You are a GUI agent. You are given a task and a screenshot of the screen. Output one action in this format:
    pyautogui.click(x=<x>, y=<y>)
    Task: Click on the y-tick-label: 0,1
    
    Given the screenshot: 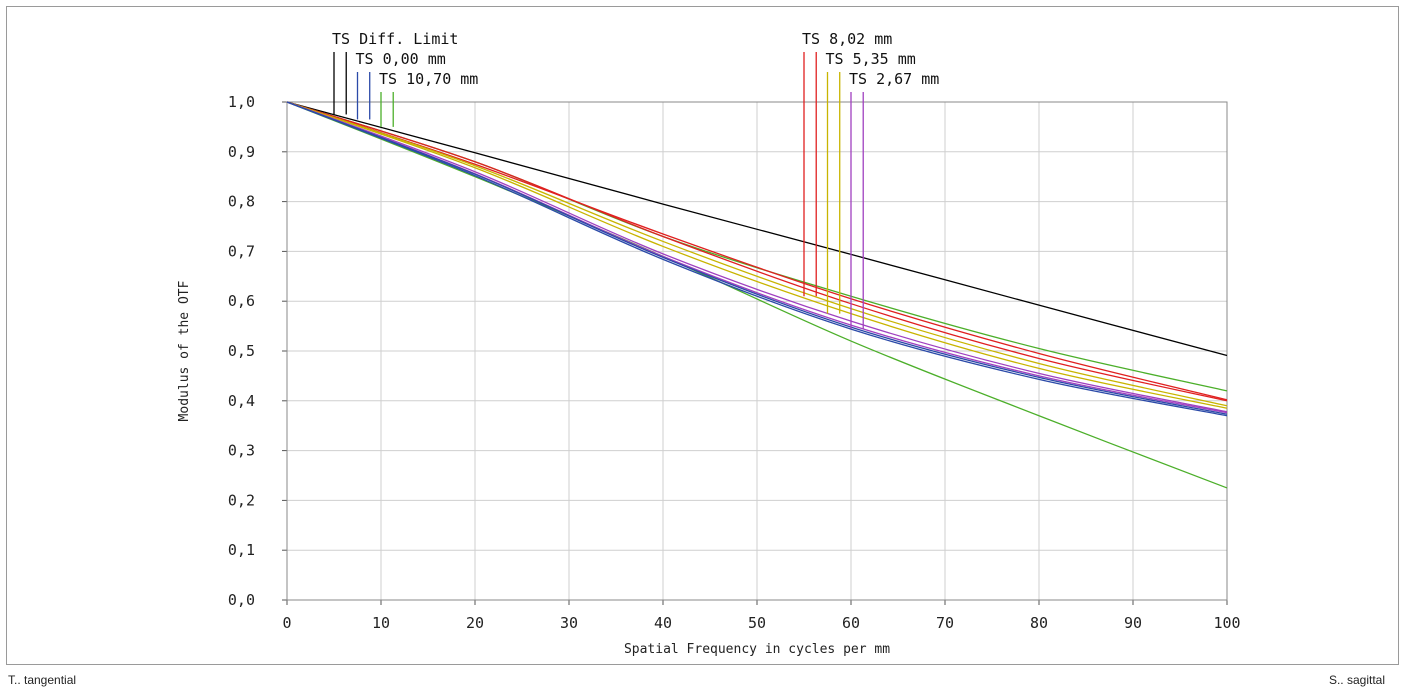 What is the action you would take?
    pyautogui.click(x=241, y=550)
    